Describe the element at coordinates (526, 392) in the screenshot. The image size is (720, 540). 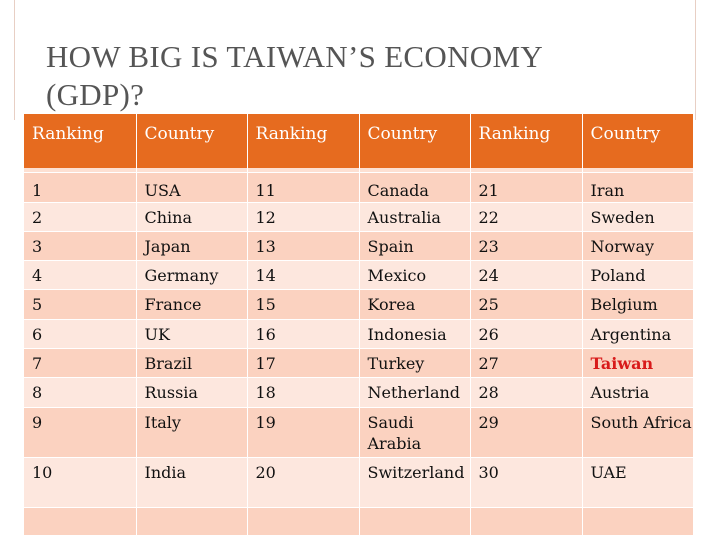
I see `ranking-cell: 28` at that location.